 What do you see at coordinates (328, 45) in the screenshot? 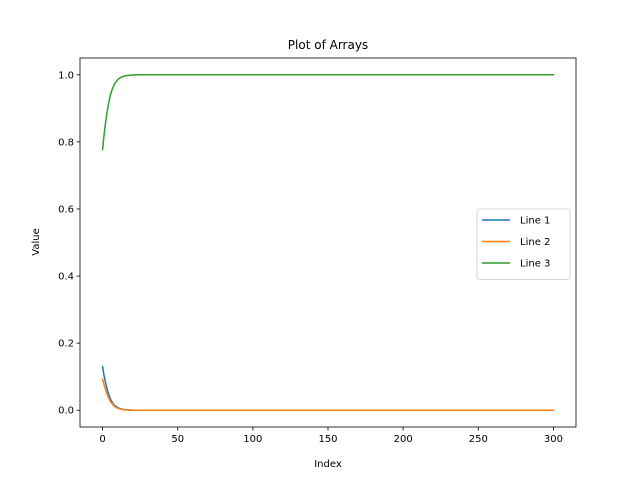
I see `chart-title: Plot of Arrays` at bounding box center [328, 45].